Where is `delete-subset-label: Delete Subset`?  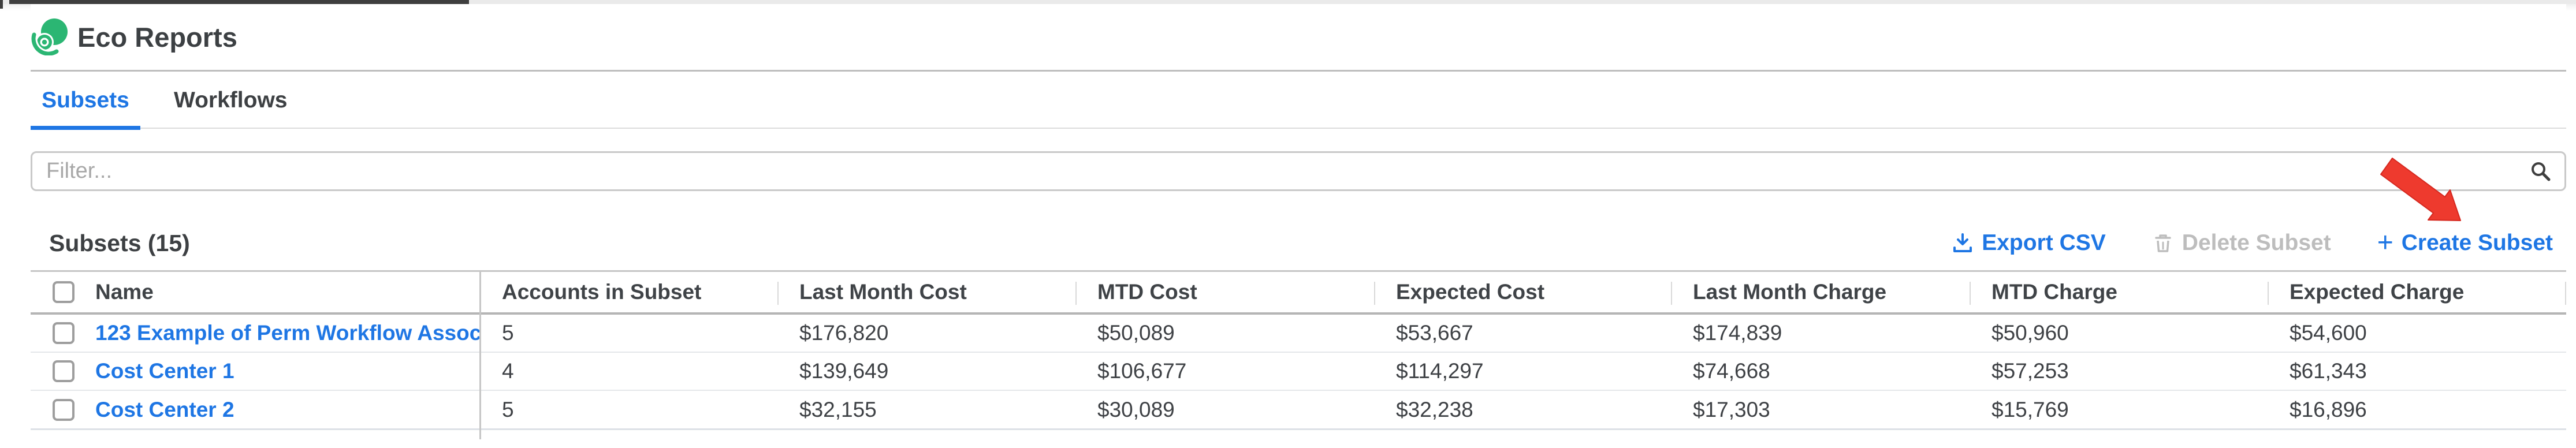
delete-subset-label: Delete Subset is located at coordinates (2256, 242).